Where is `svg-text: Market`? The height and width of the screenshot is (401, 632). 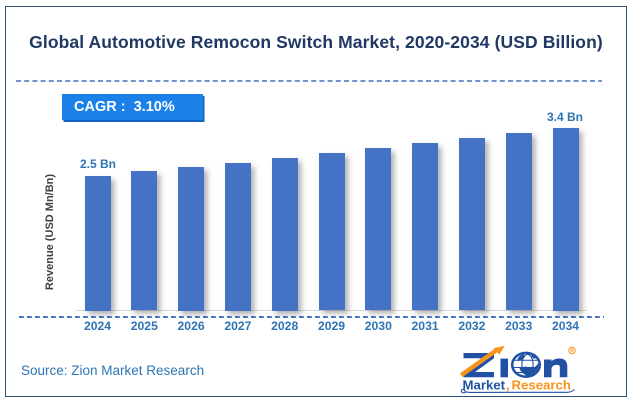 svg-text: Market is located at coordinates (484, 385).